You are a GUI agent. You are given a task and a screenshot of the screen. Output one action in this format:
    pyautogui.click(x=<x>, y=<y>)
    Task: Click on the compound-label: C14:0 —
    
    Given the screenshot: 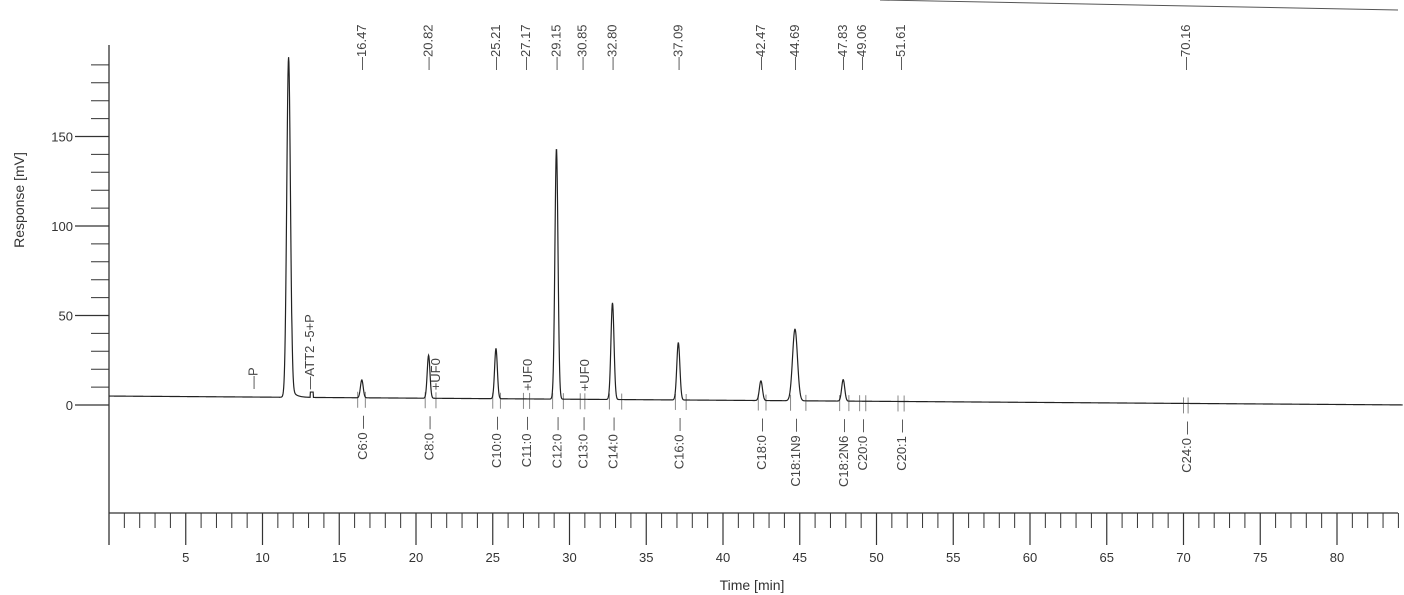 What is the action you would take?
    pyautogui.click(x=612, y=443)
    